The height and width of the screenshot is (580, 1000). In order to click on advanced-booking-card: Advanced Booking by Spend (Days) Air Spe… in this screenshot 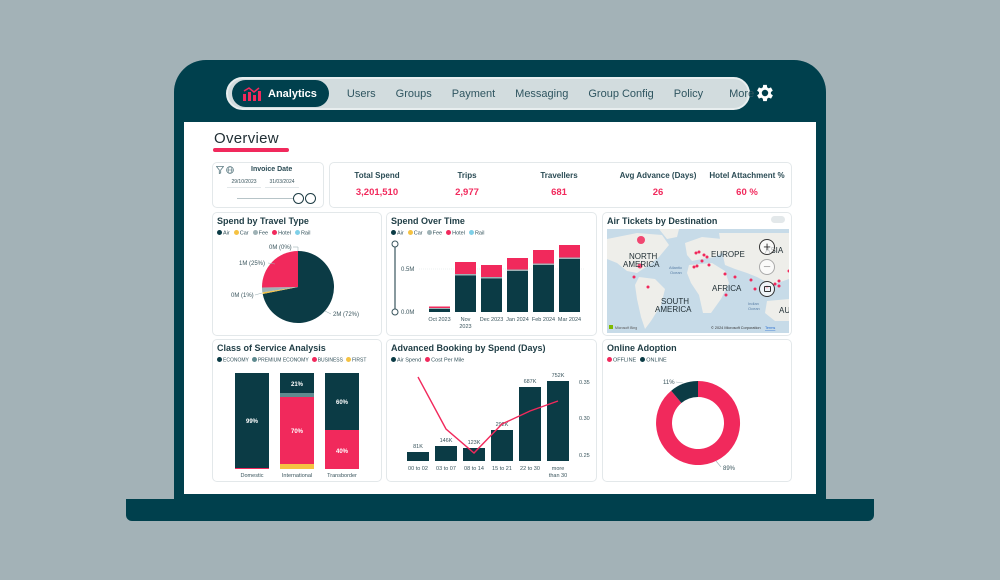, I will do `click(491, 410)`.